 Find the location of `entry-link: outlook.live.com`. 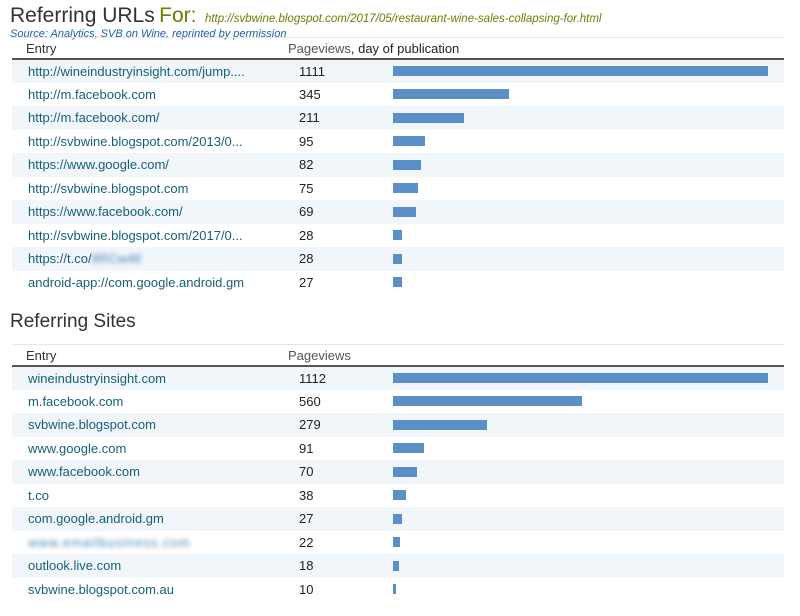

entry-link: outlook.live.com is located at coordinates (75, 566).